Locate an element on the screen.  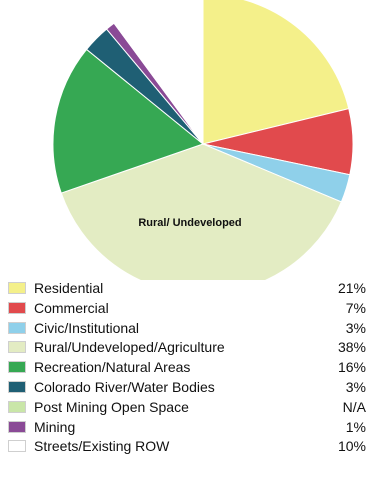
legend-label: Post Mining Open Space is located at coordinates (111, 406).